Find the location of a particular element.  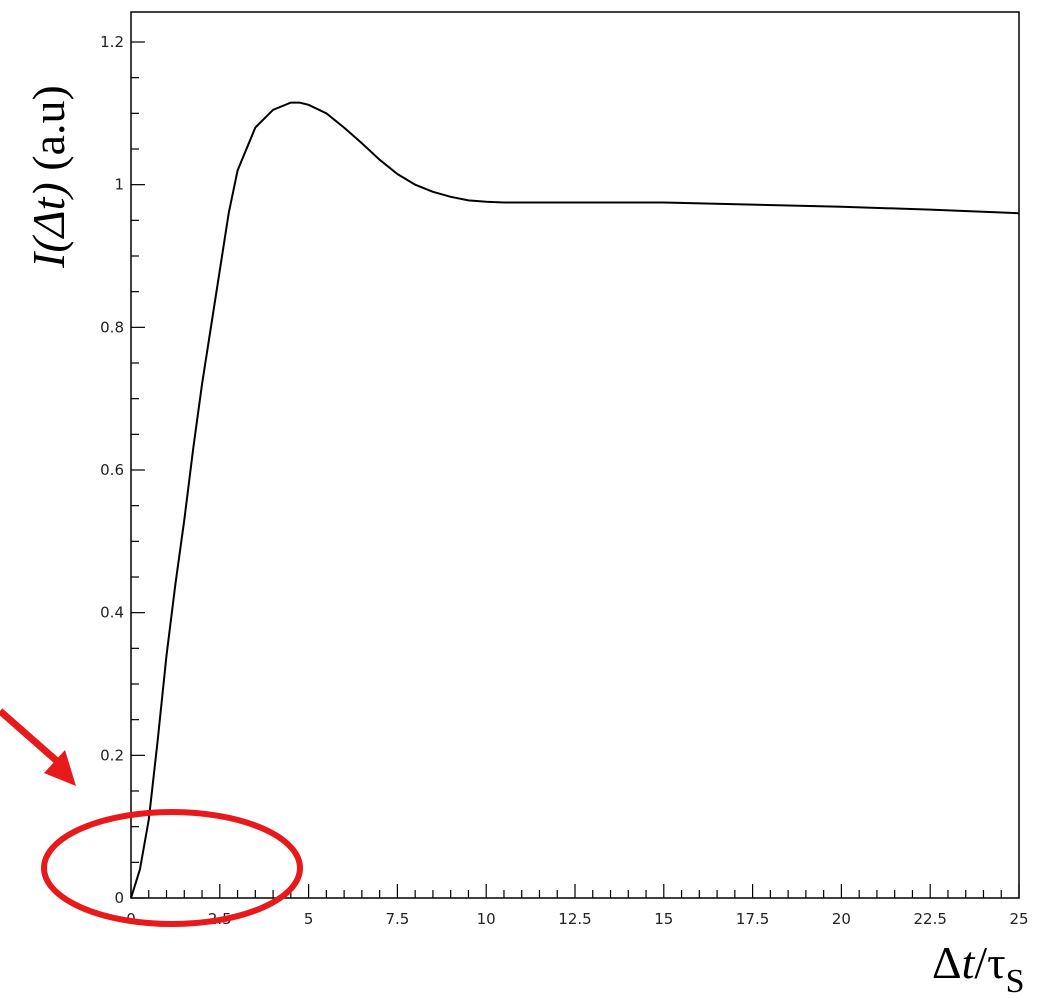

x-axis-ticks is located at coordinates (575, 891).